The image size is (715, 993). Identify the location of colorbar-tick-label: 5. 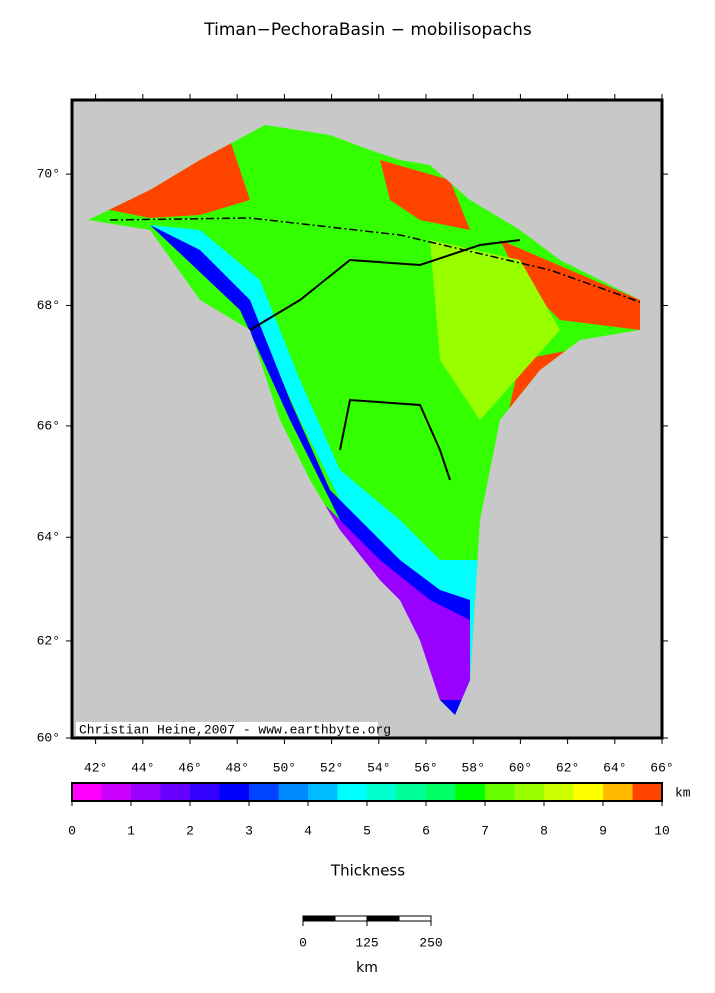
(367, 830).